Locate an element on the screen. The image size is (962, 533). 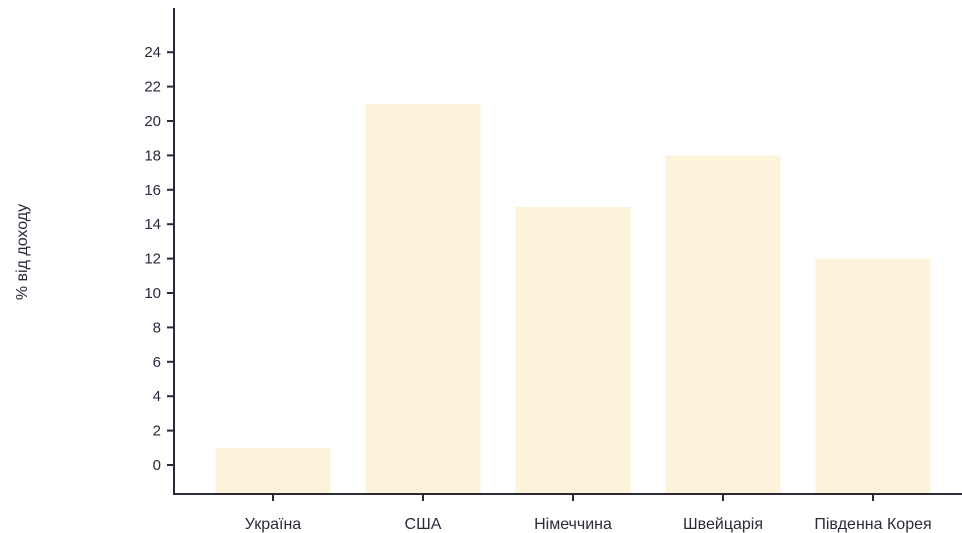
x-tick-label: Німеччина is located at coordinates (573, 524).